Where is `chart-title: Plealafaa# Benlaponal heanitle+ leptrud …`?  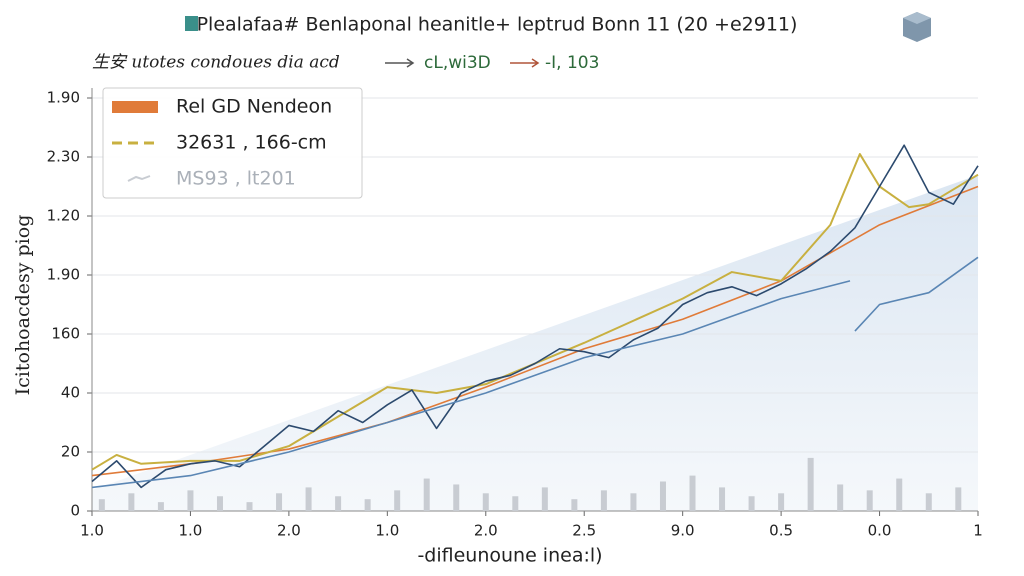
chart-title: Plealafaa# Benlaponal heanitle+ leptrud … is located at coordinates (497, 25).